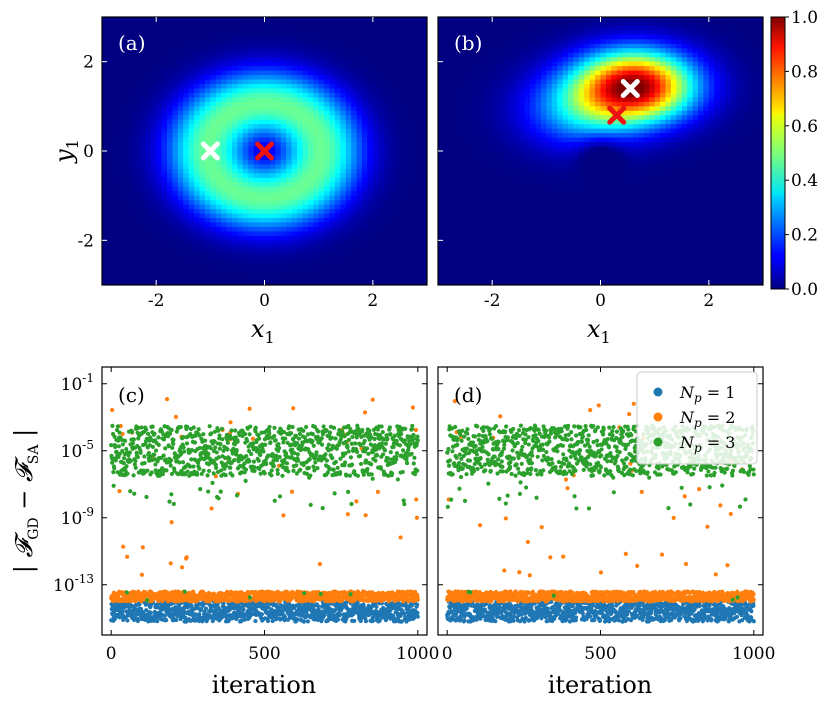  What do you see at coordinates (258, 329) in the screenshot?
I see `x-axis-label-a-var: x` at bounding box center [258, 329].